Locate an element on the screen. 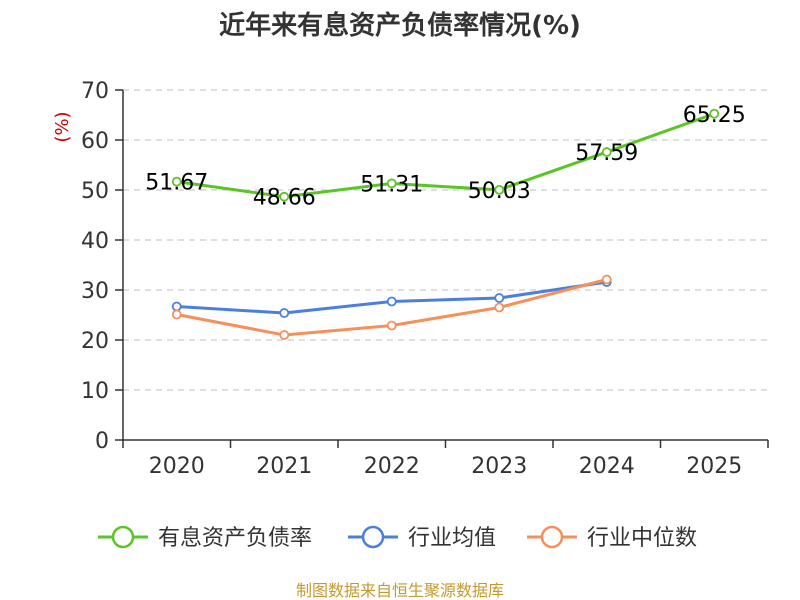 Image resolution: width=800 pixels, height=600 pixels. legend-label: 有息资产负债率 is located at coordinates (235, 538).